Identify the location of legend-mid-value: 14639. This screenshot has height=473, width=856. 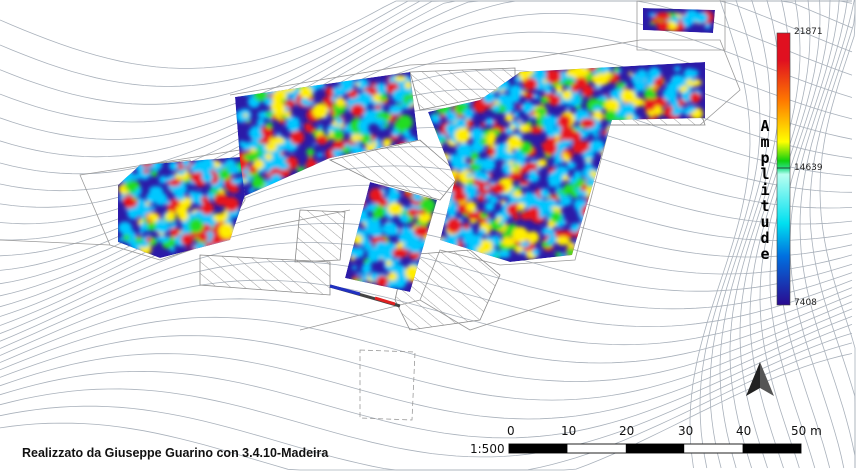
(808, 168).